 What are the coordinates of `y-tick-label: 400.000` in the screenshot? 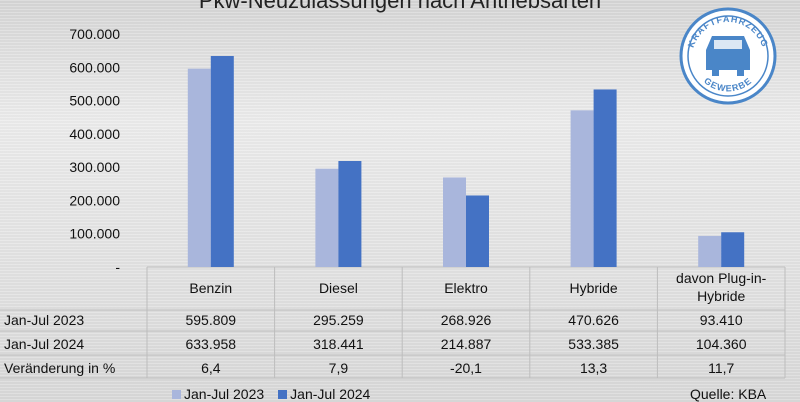 It's located at (94, 134).